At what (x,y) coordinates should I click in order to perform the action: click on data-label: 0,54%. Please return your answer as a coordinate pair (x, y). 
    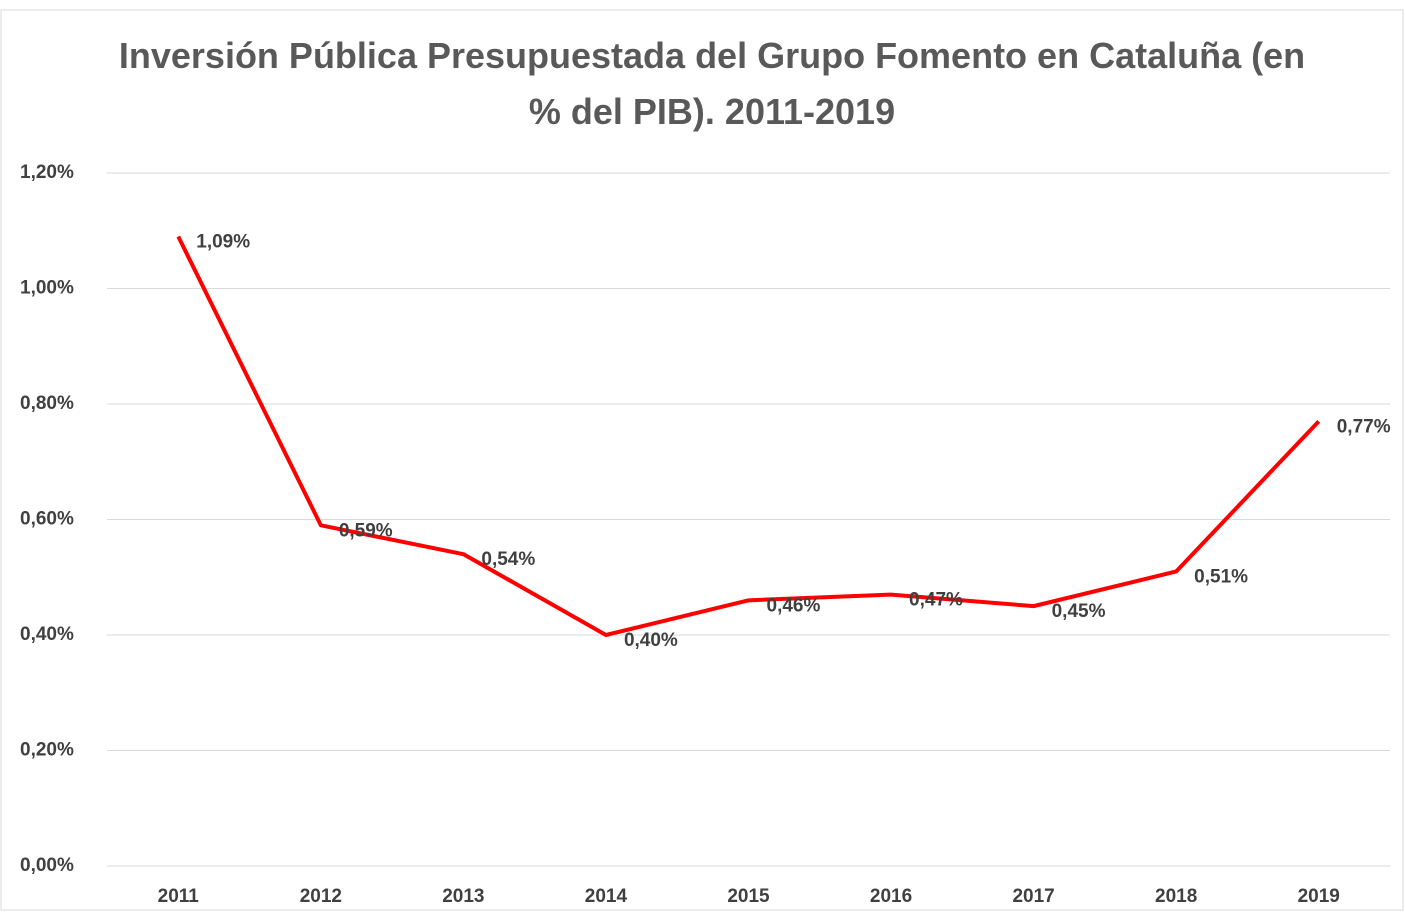
    Looking at the image, I should click on (508, 559).